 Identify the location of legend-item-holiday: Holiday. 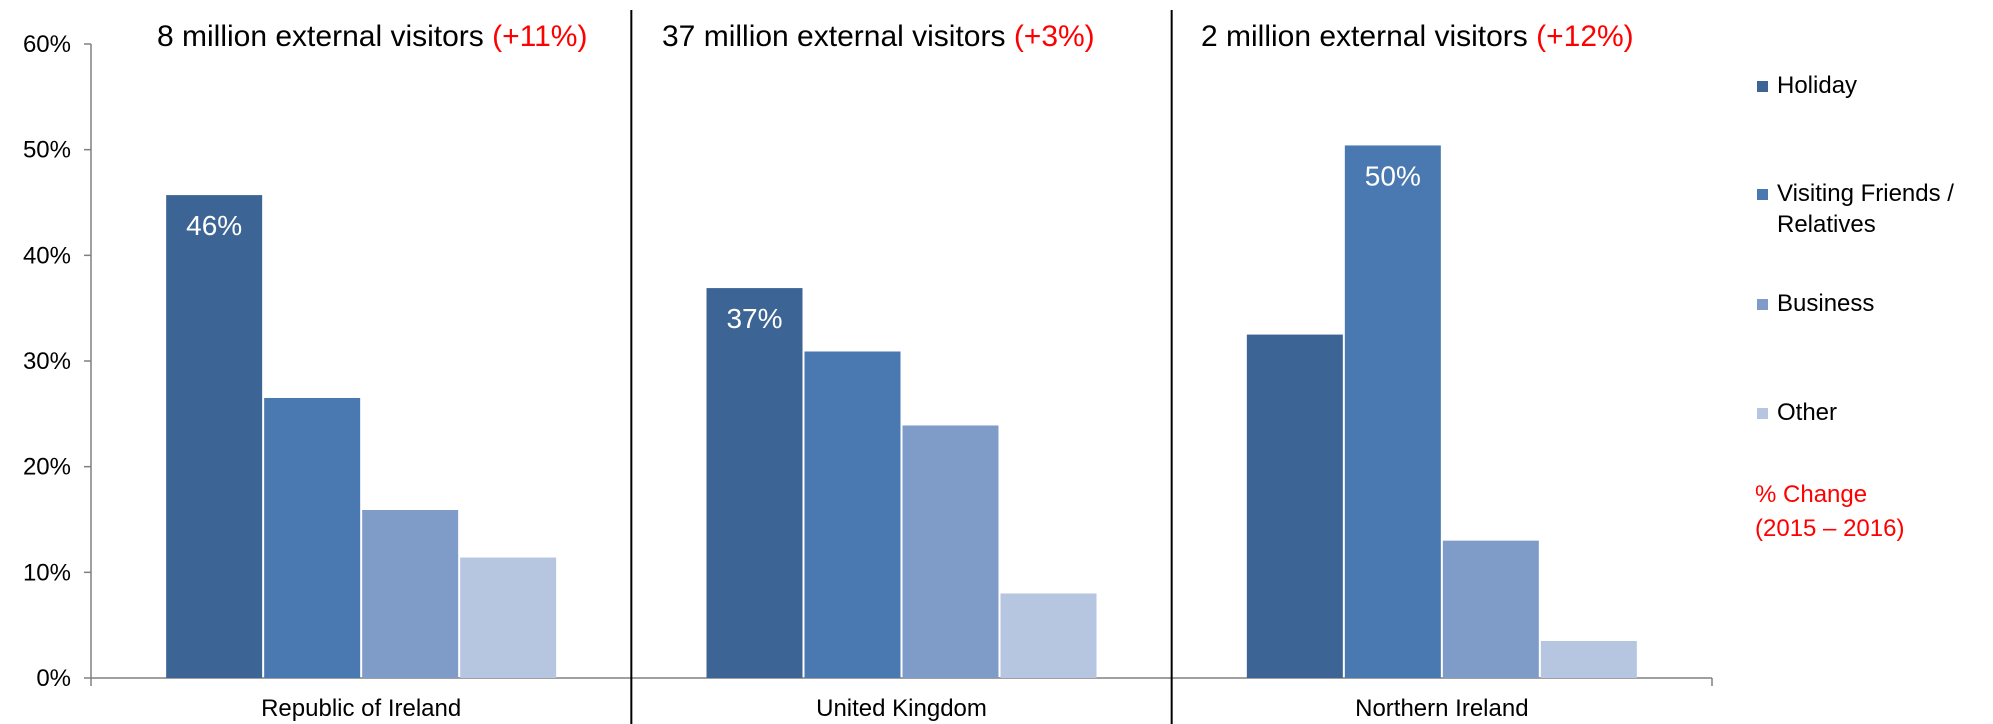
(1870, 85).